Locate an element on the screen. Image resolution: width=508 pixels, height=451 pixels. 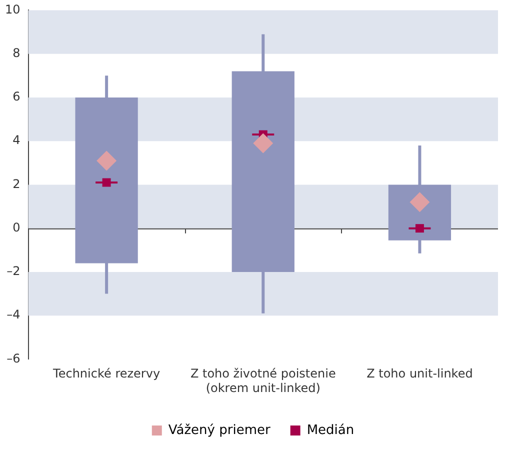
y-tick-label: –6 is located at coordinates (13, 358).